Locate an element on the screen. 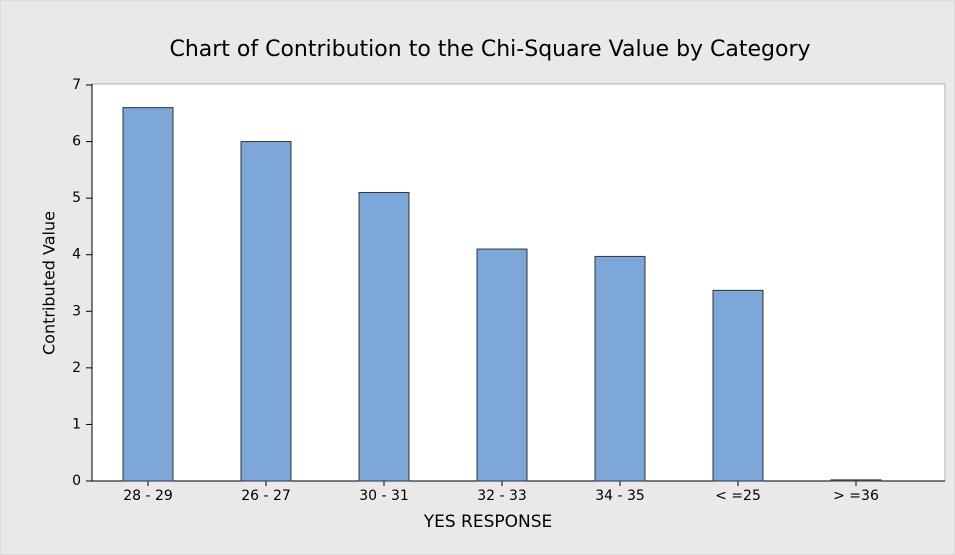  y-tick-label: 7 is located at coordinates (76, 85).